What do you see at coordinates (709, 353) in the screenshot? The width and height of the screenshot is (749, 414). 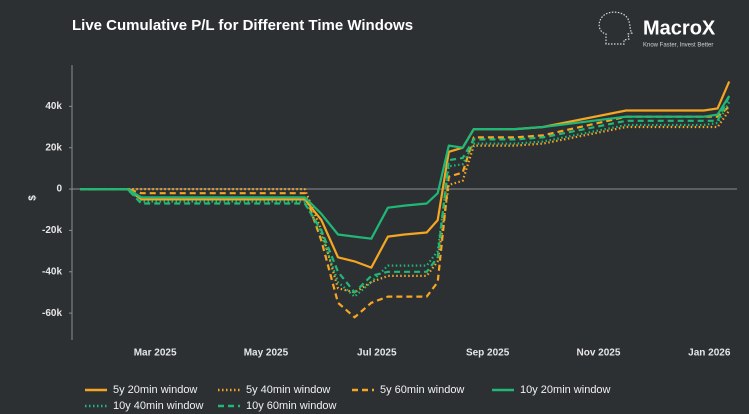 I see `x-tick-label: Jan 2026` at bounding box center [709, 353].